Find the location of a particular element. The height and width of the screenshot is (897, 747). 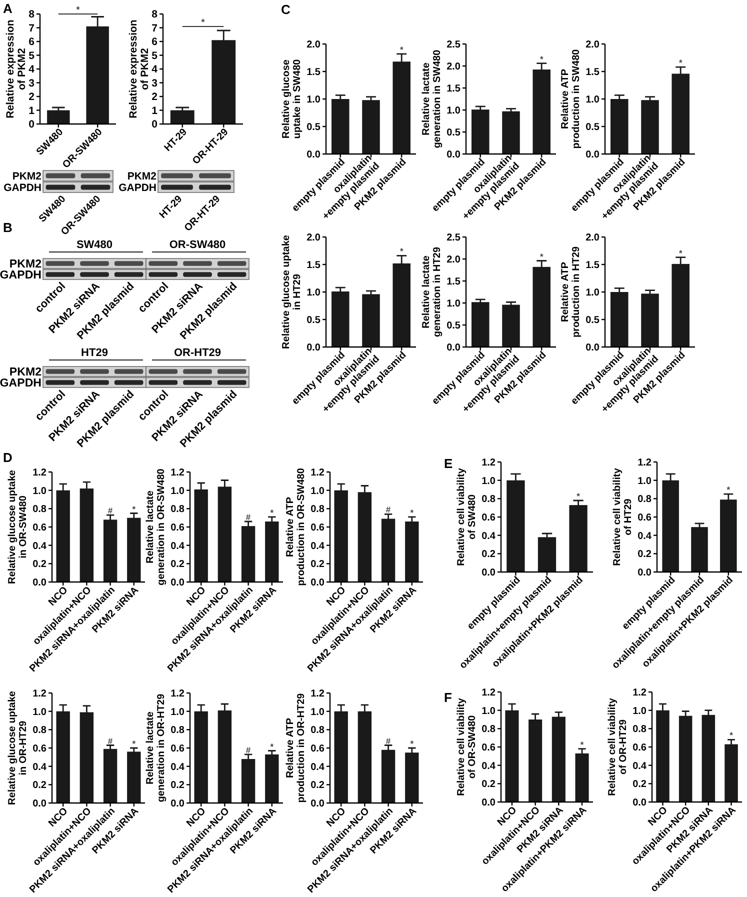

y-tick-label: 1 is located at coordinates (31, 110).